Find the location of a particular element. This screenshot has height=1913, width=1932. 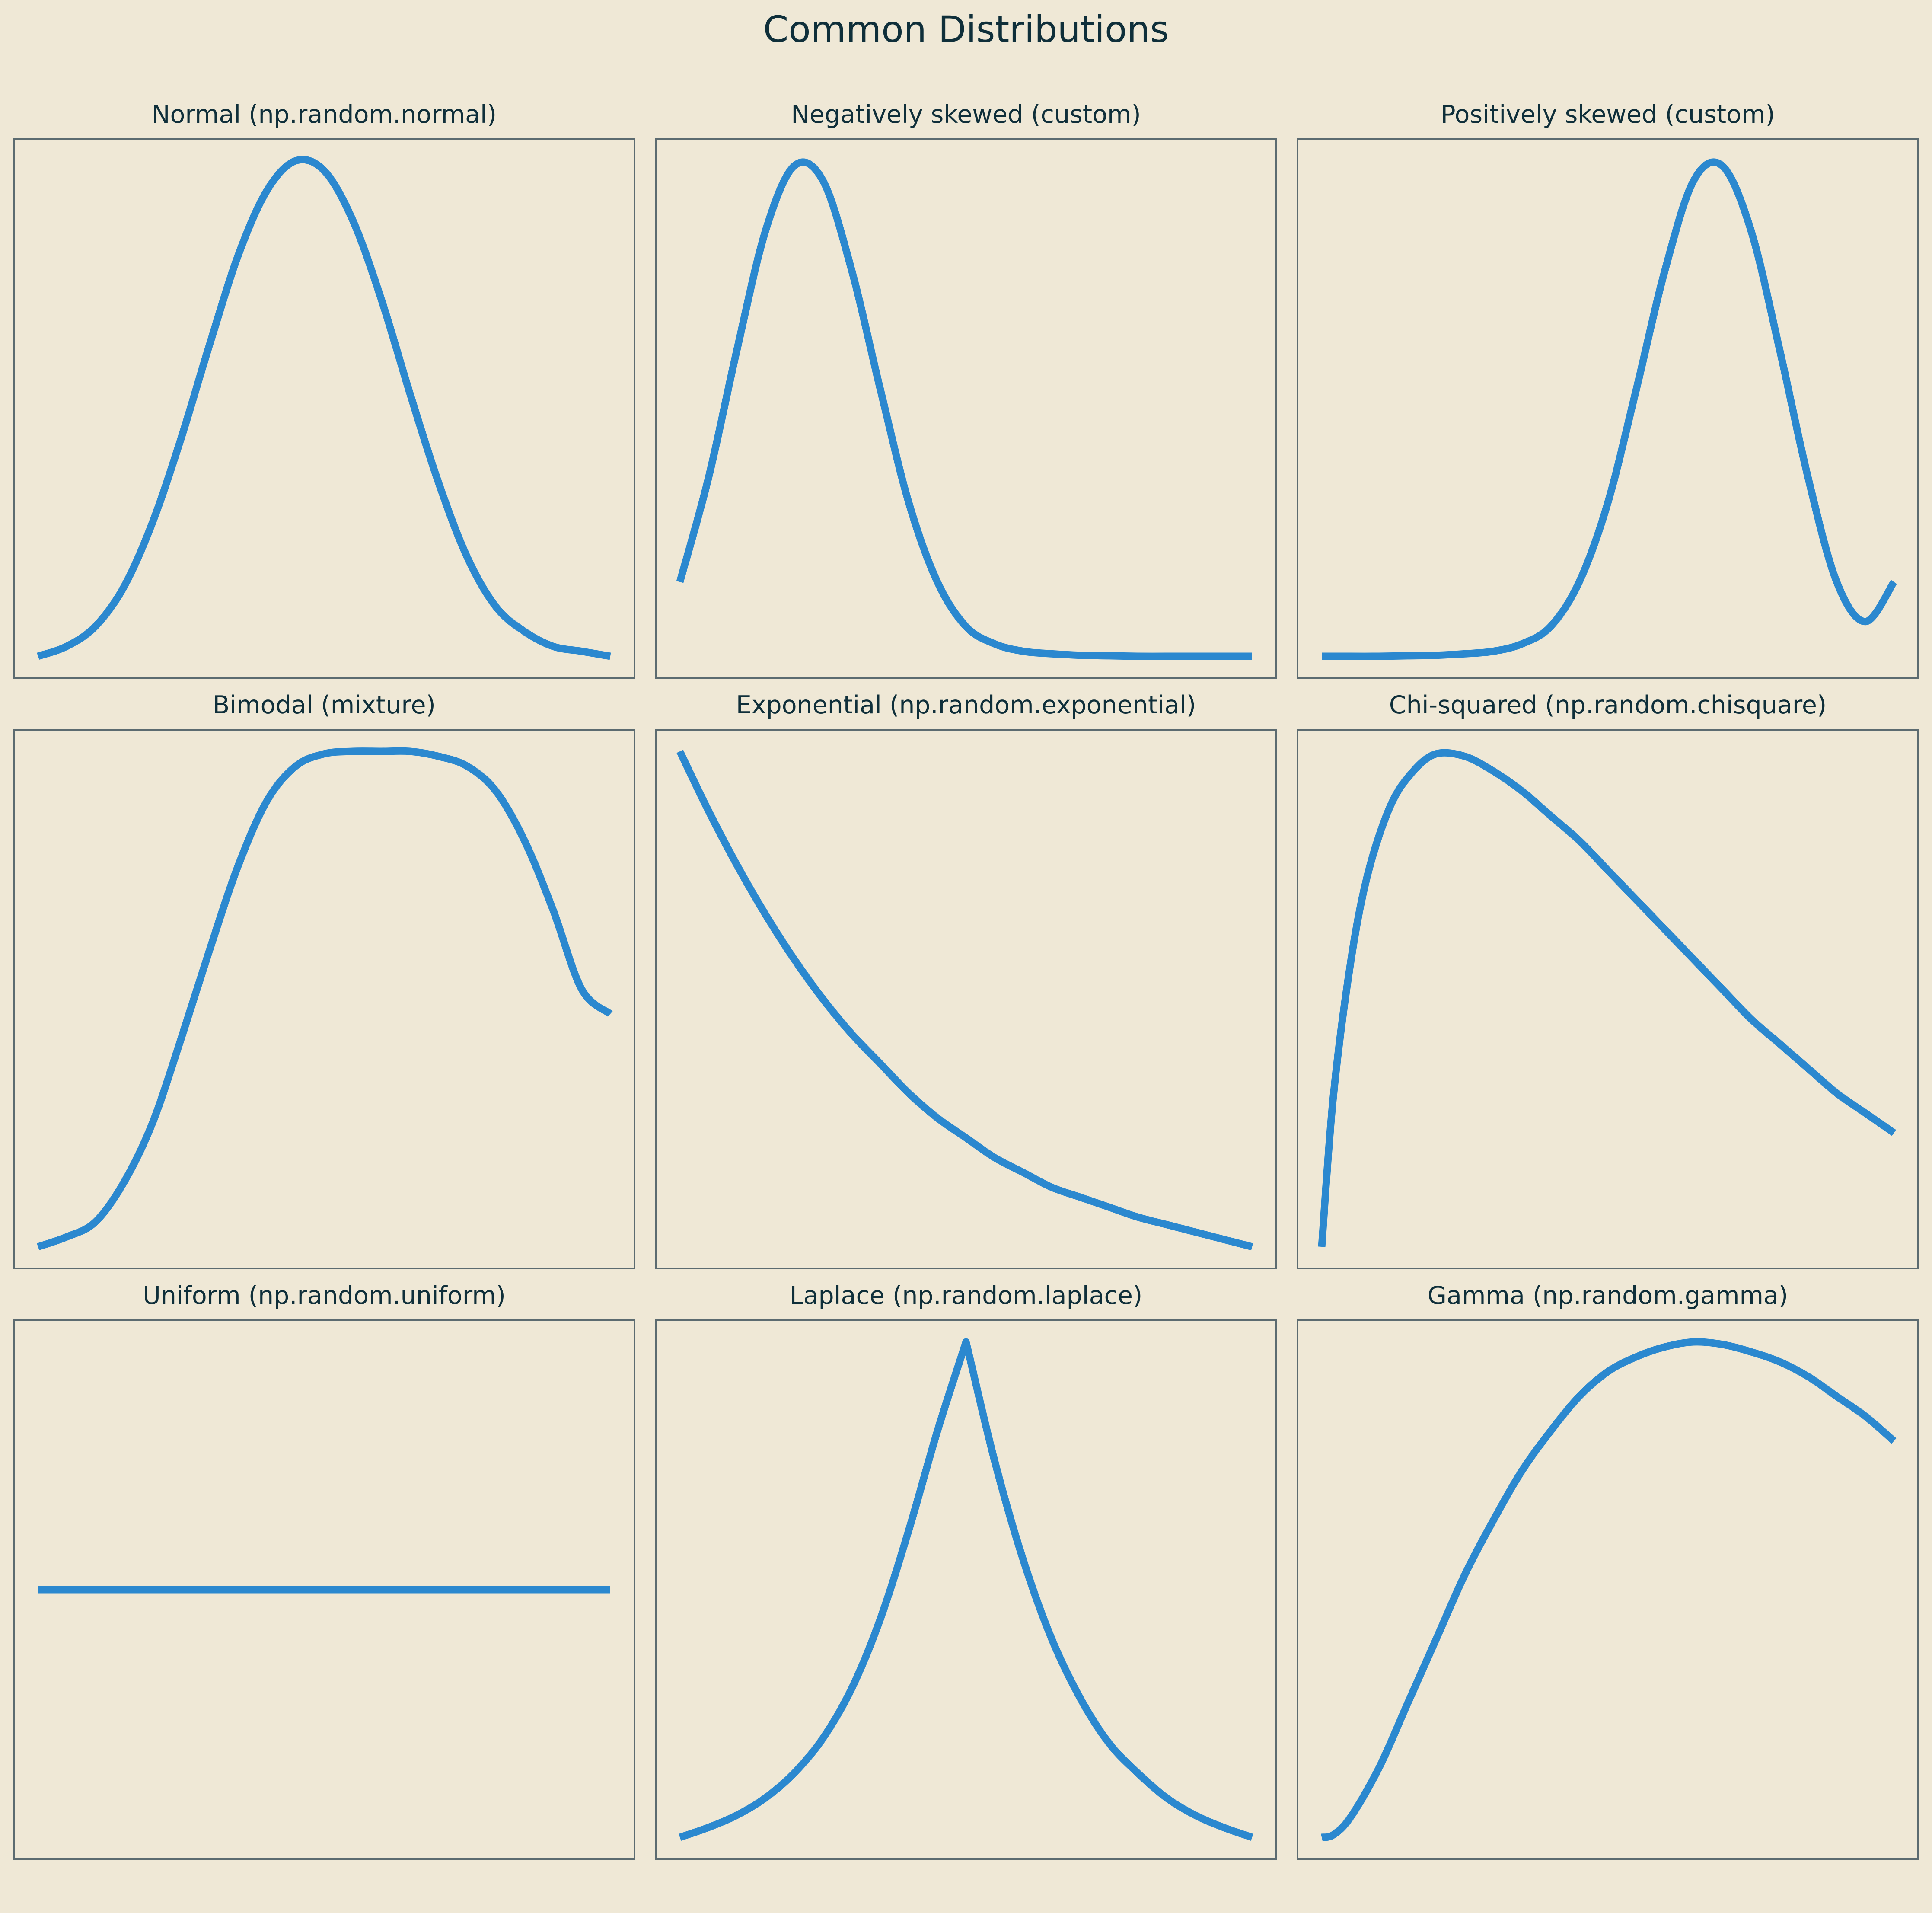

series-line-gamma is located at coordinates (1609, 1589).